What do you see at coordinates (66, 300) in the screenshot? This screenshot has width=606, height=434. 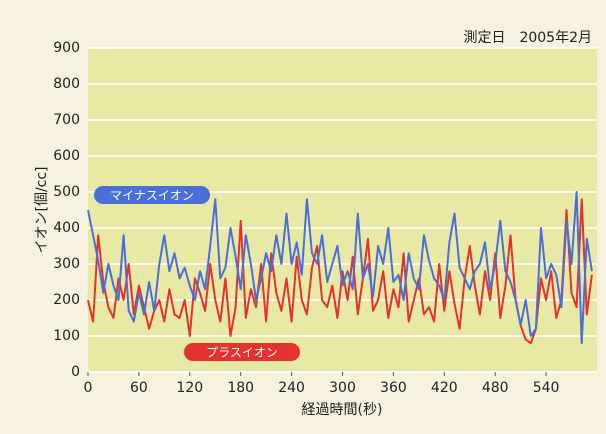 I see `y-tick-label: 200` at bounding box center [66, 300].